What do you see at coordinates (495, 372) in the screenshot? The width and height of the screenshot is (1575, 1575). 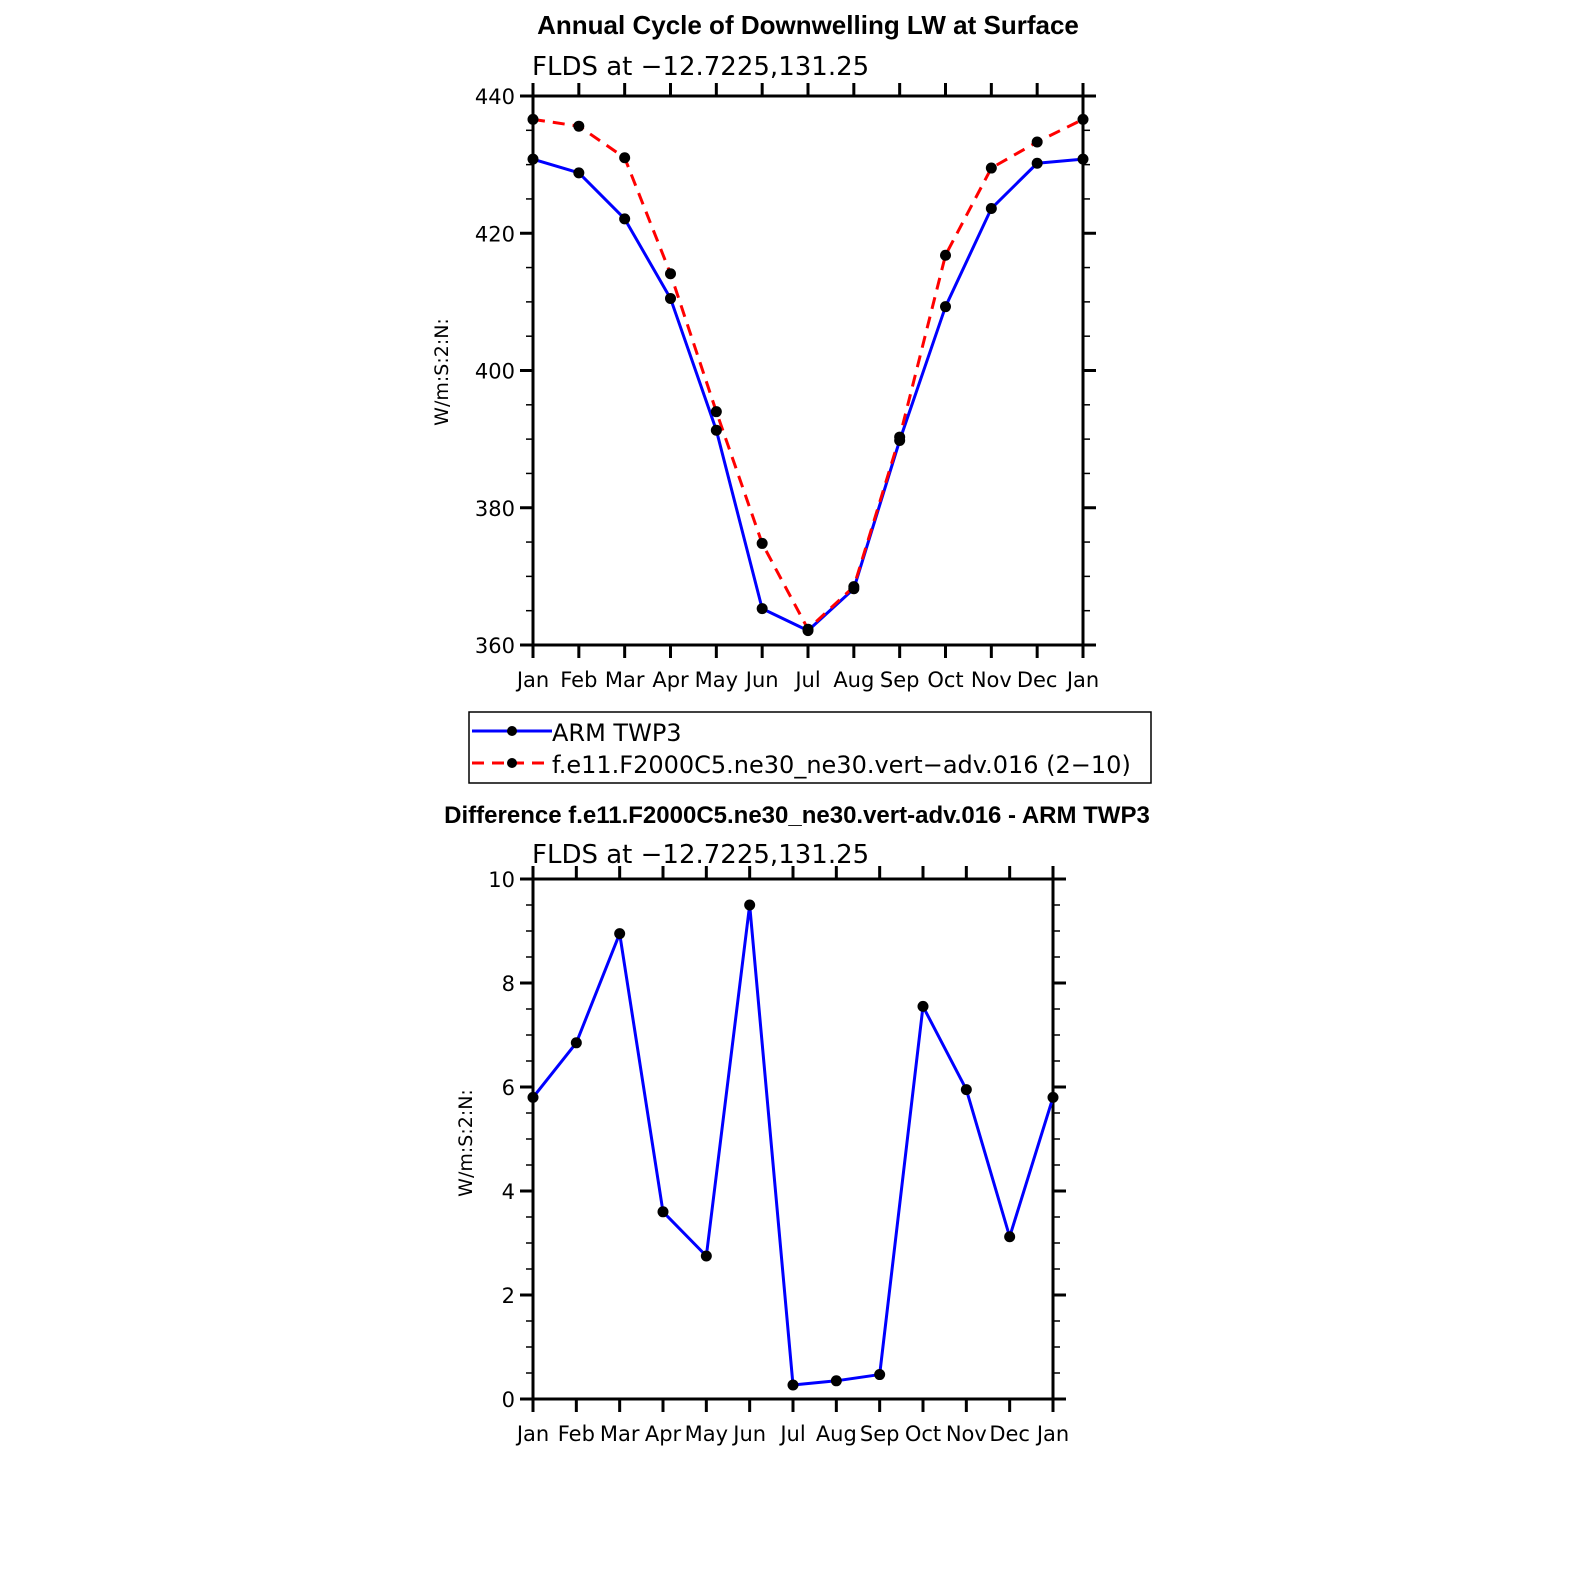 I see `y-tick-label: 400` at bounding box center [495, 372].